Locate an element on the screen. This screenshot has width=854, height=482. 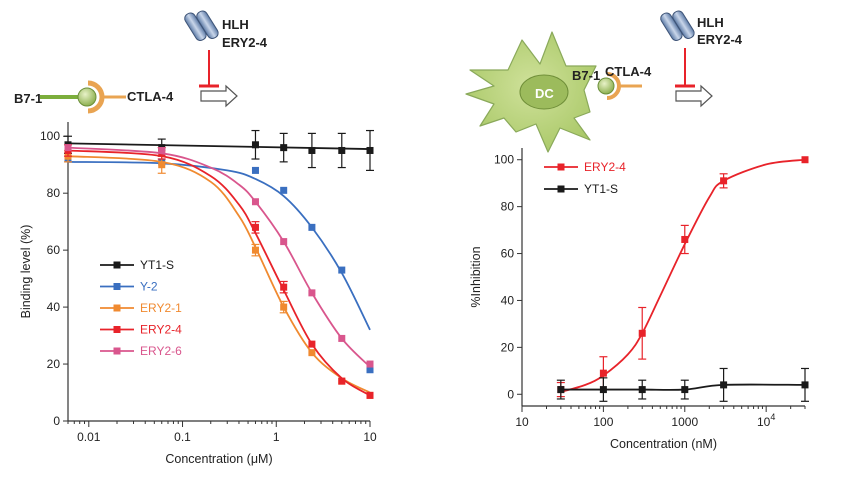
x-axis-label-unit: μM is located at coordinates (260, 459).